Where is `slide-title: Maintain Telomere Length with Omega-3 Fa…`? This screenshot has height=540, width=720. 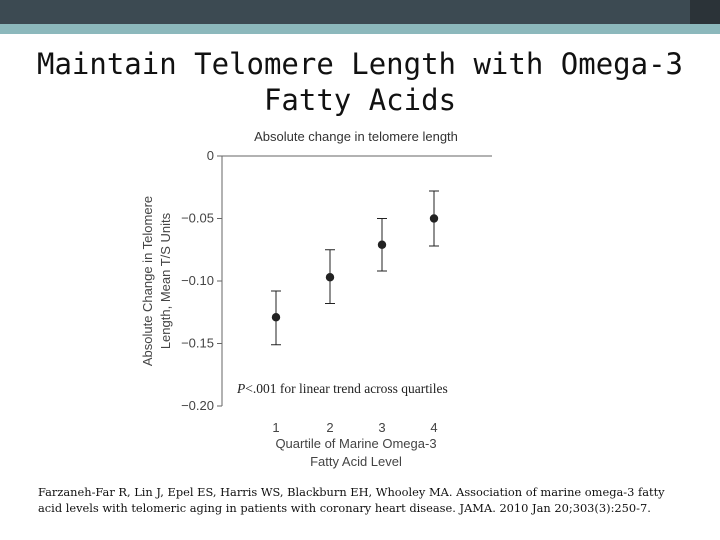 slide-title: Maintain Telomere Length with Omega-3 Fa… is located at coordinates (359, 82).